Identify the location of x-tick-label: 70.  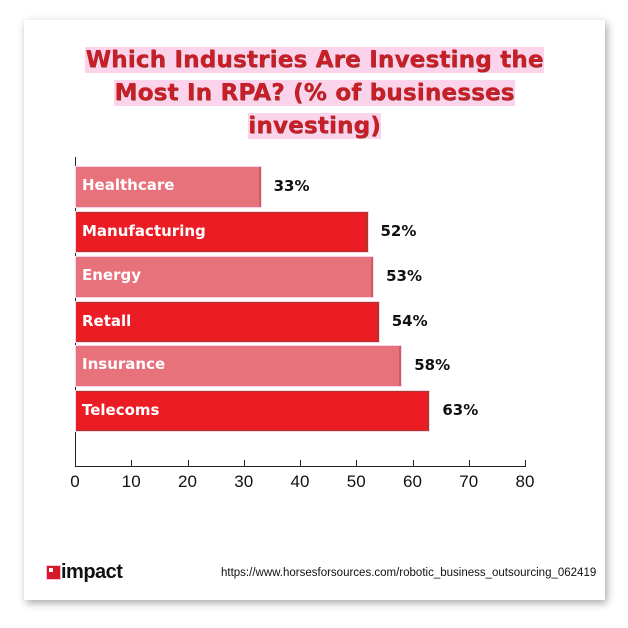
(469, 481).